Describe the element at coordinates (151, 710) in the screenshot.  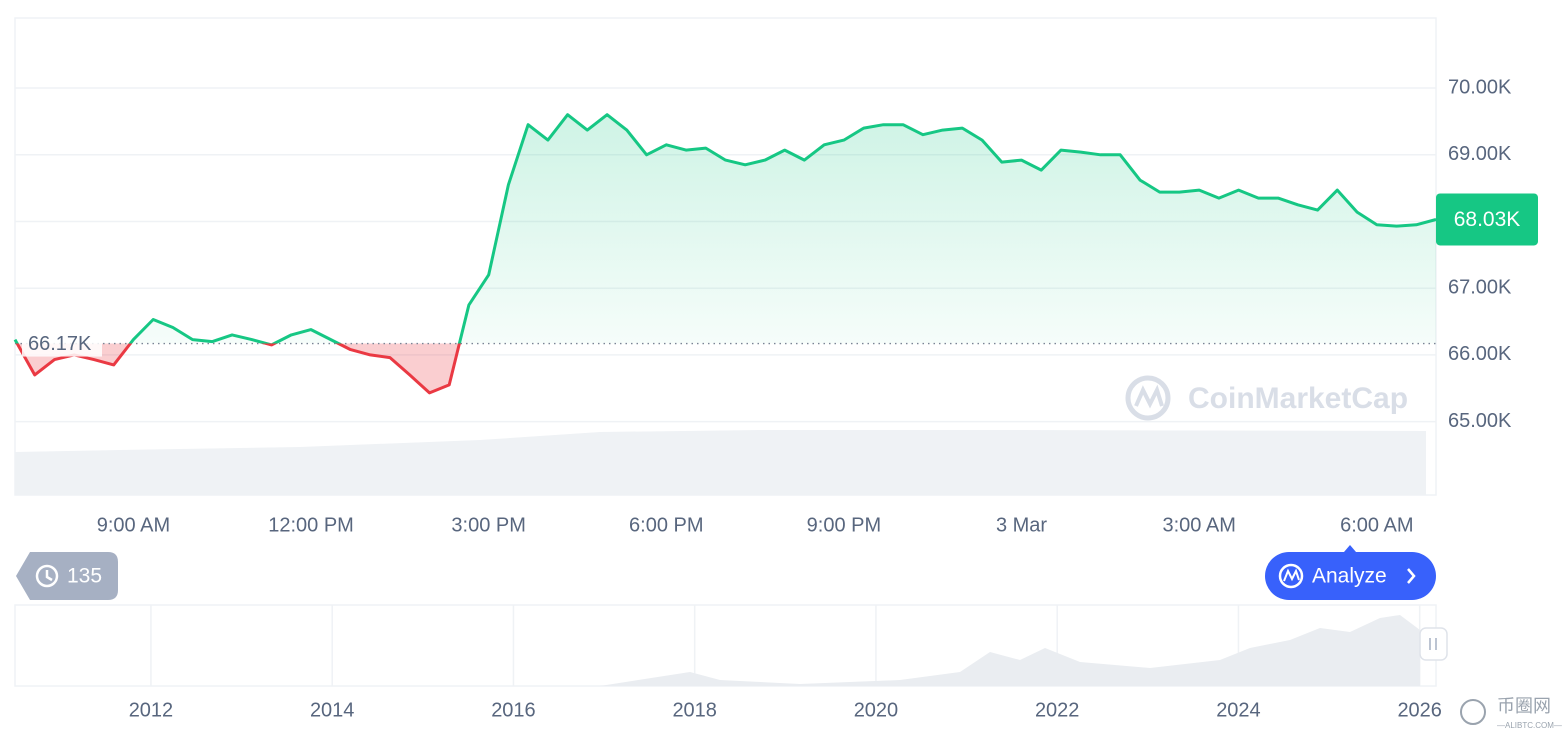
I see `navigator-year-label: 2012` at that location.